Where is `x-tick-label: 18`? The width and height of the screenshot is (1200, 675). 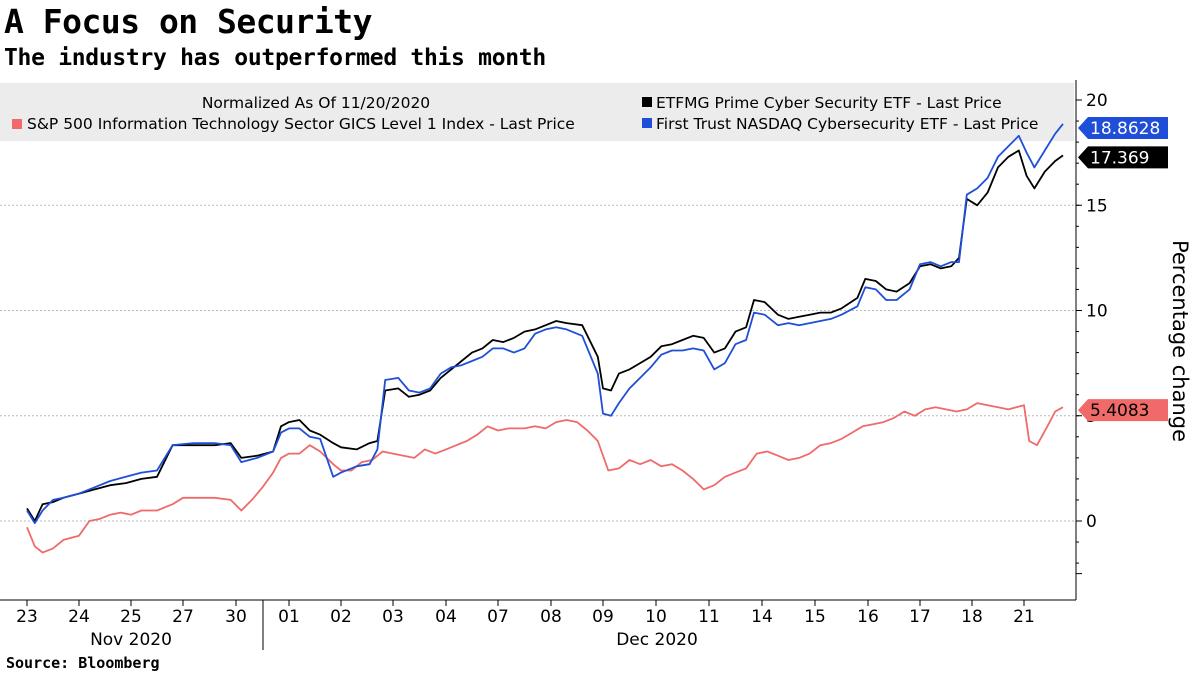 x-tick-label: 18 is located at coordinates (972, 617).